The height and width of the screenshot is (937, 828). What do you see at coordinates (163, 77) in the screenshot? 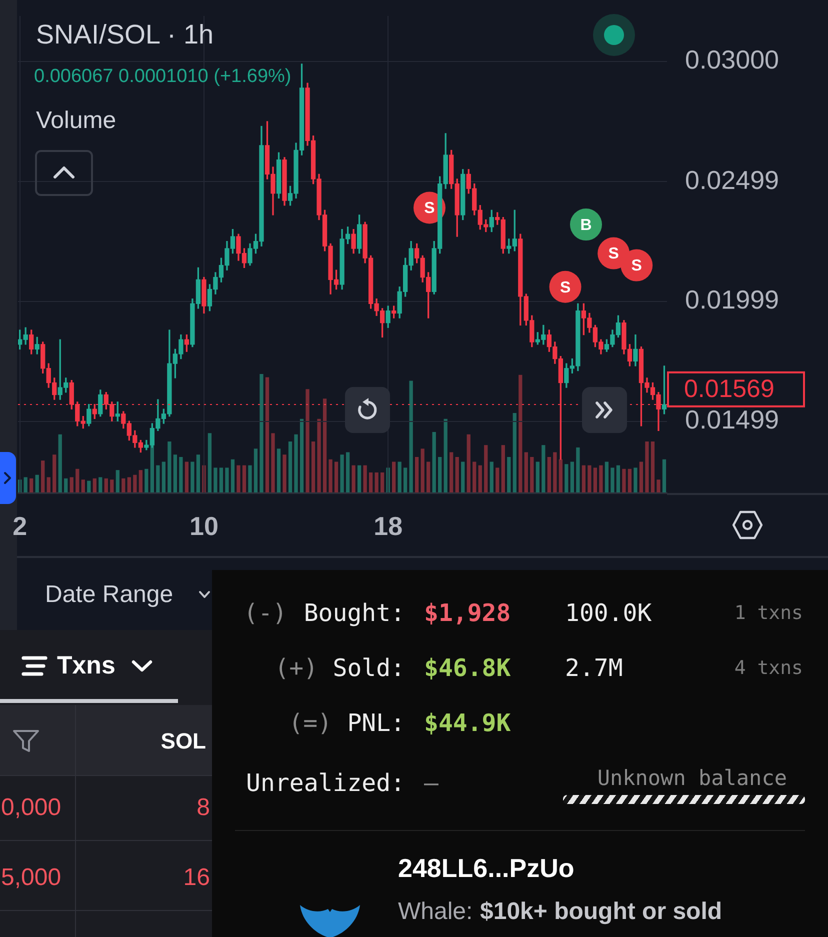
I see `text: 0.006067 0.0001010 (+1.69%)` at bounding box center [163, 77].